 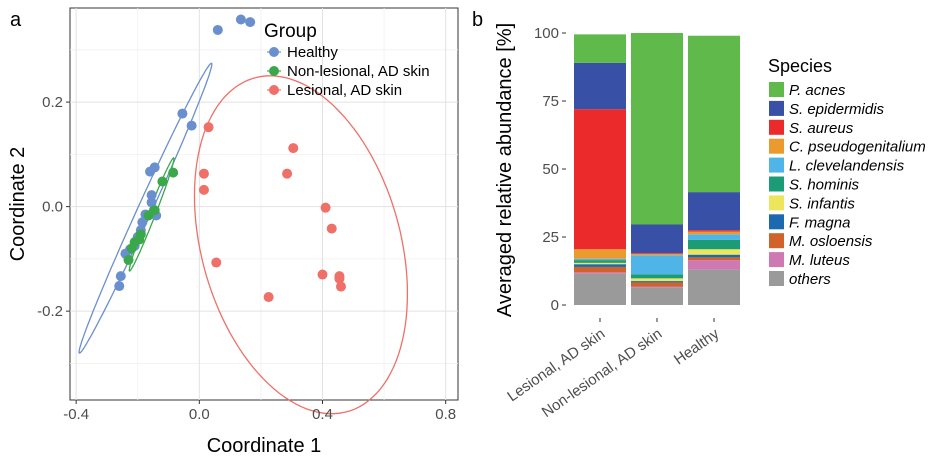 What do you see at coordinates (199, 414) in the screenshot?
I see `x-tick-label: 0.0` at bounding box center [199, 414].